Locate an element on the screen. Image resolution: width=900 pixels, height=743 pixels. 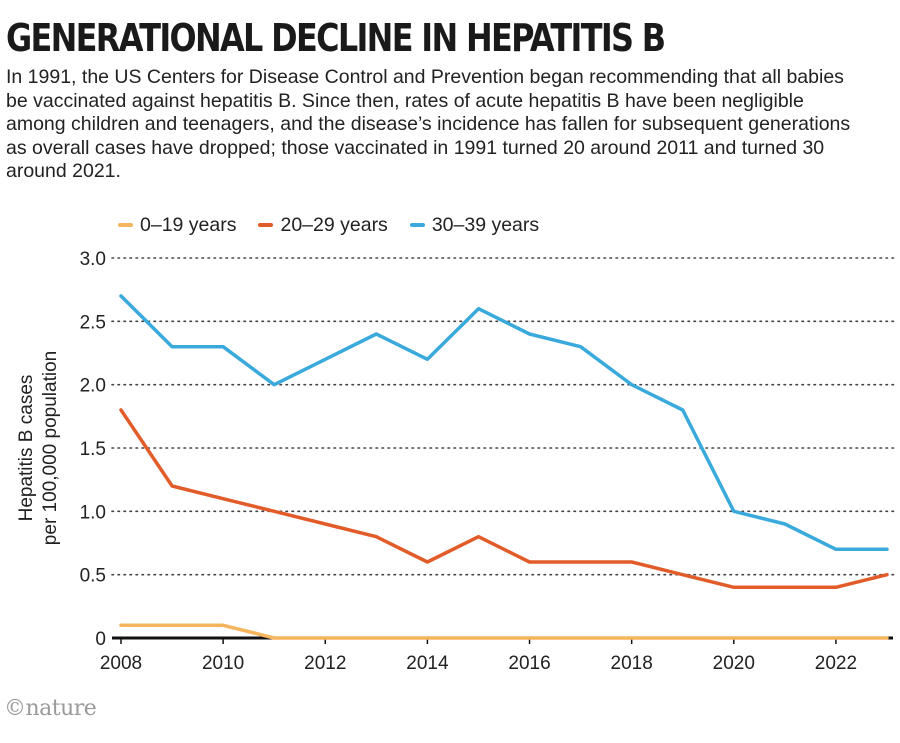
legend-label-20-29: 20–29 years is located at coordinates (334, 224).